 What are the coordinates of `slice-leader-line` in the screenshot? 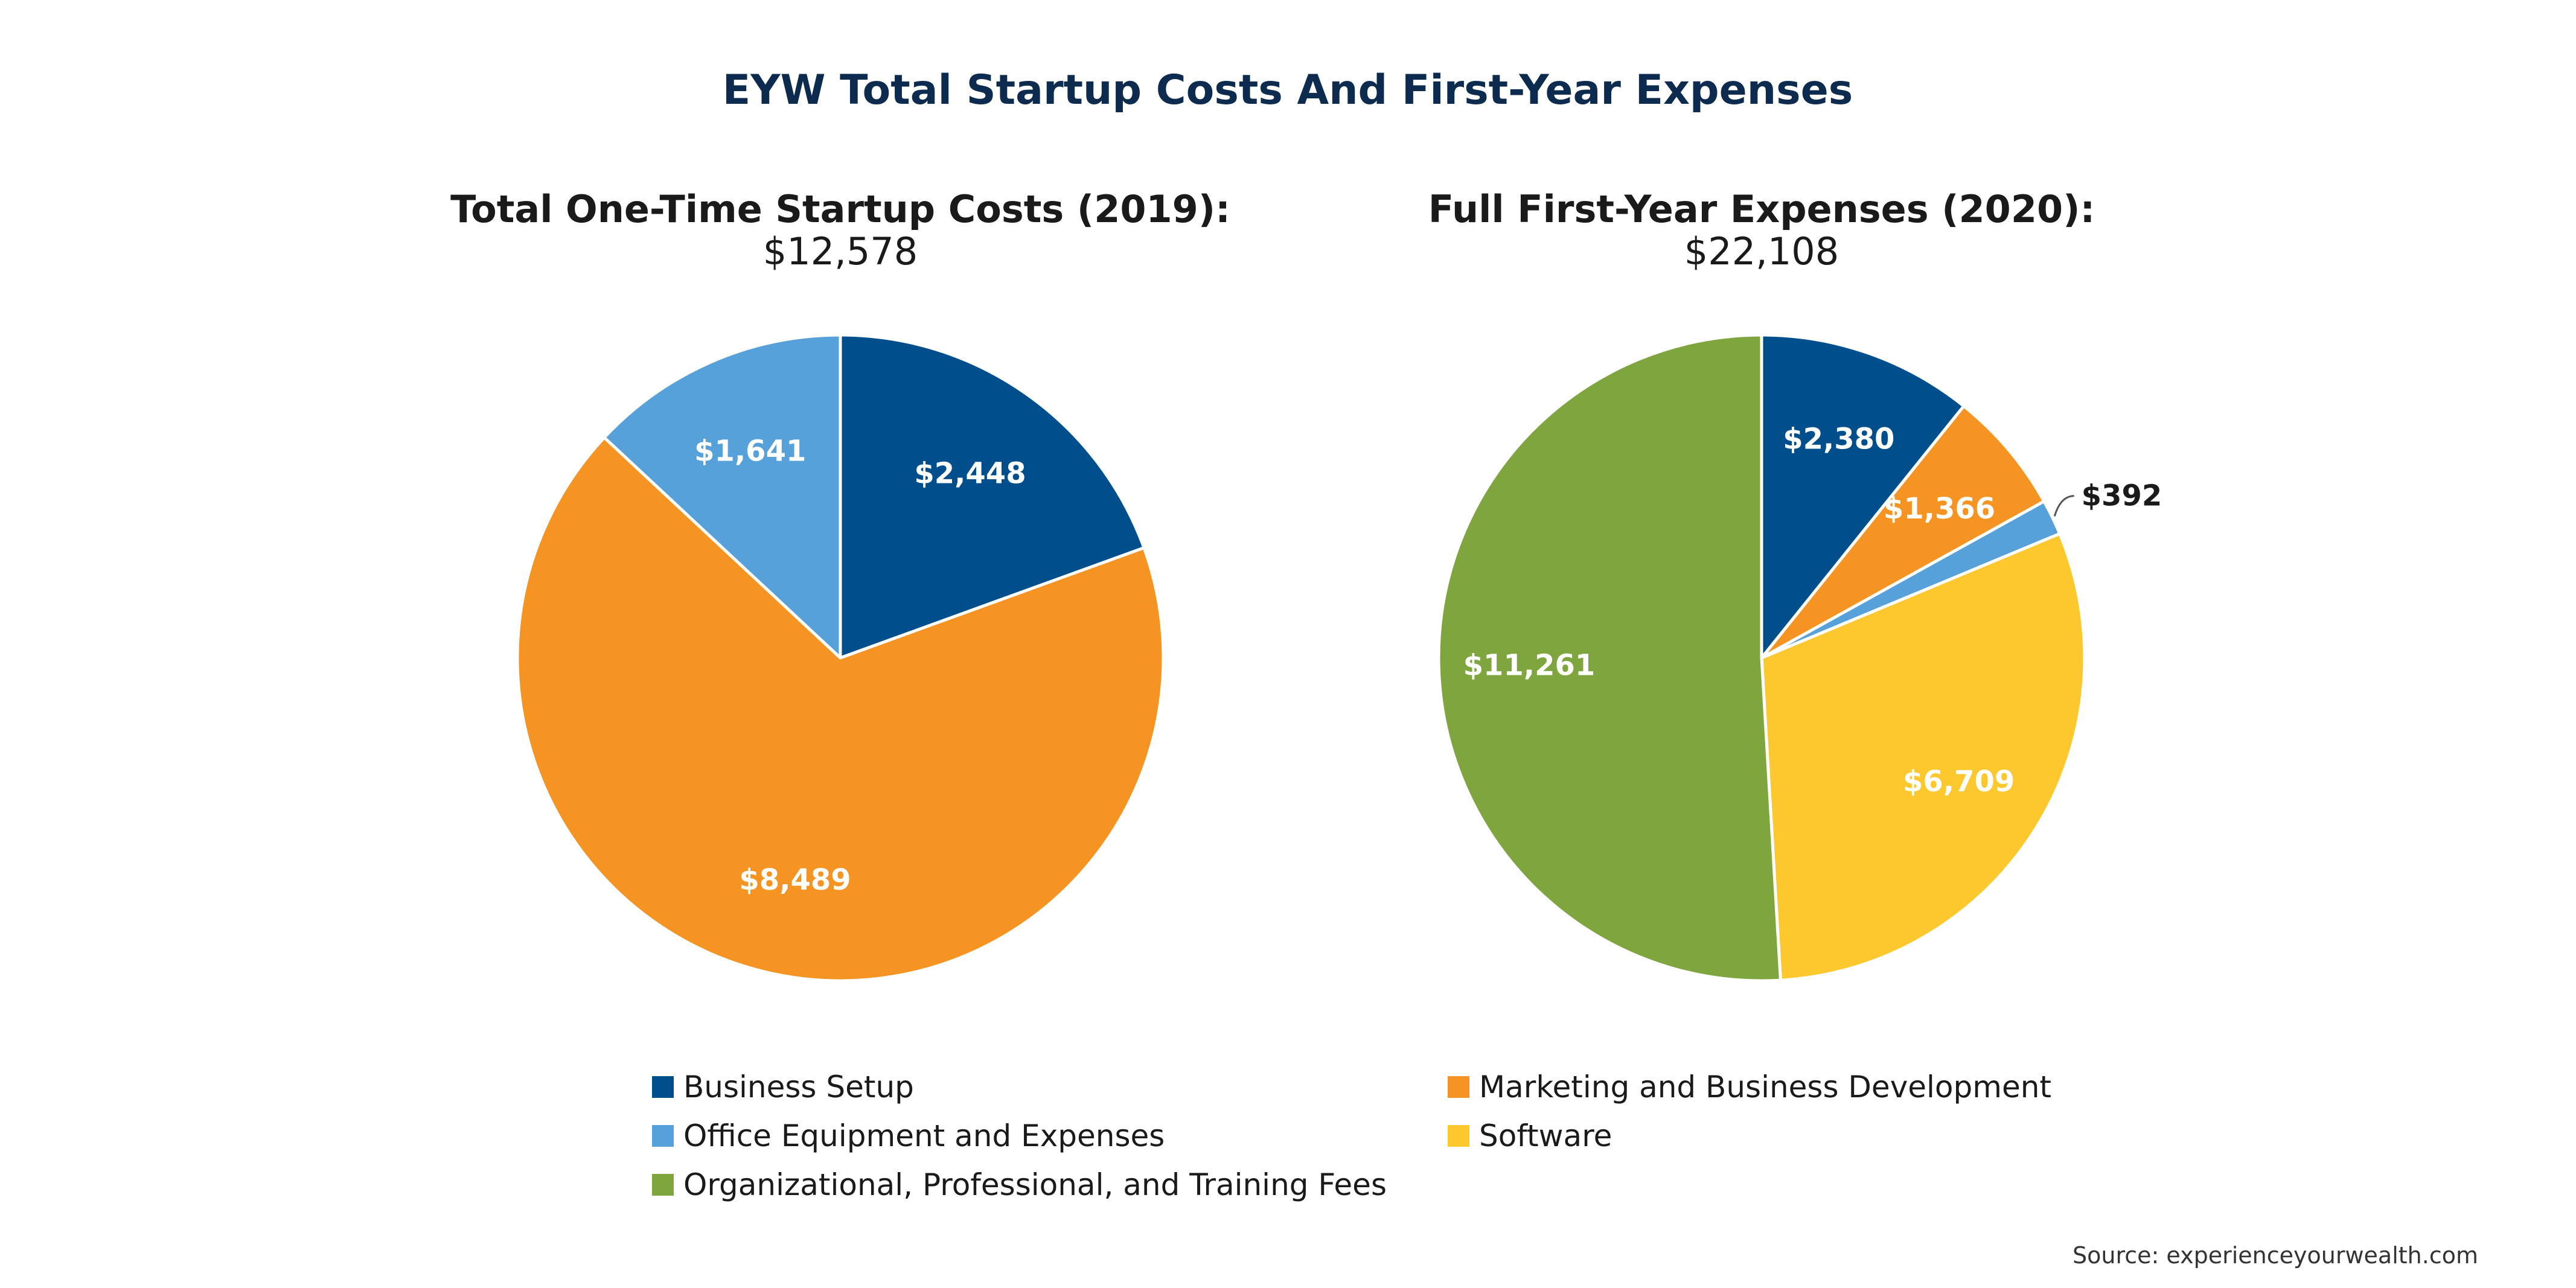 It's located at (2064, 506).